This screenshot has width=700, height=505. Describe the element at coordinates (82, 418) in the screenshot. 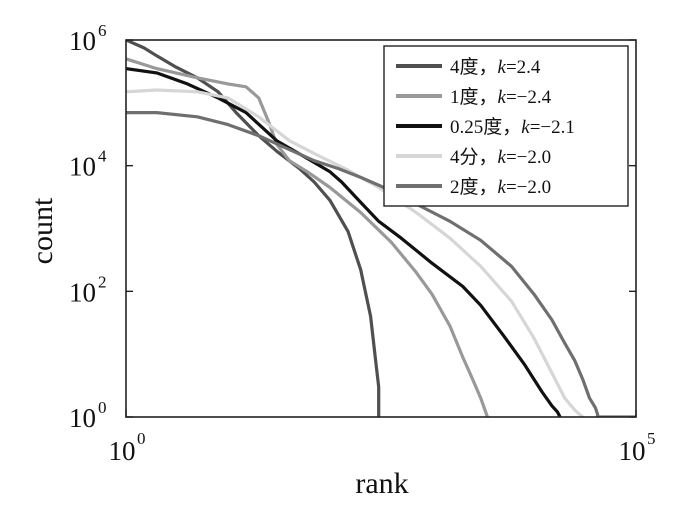

I see `y-tick-label-0: 10` at that location.